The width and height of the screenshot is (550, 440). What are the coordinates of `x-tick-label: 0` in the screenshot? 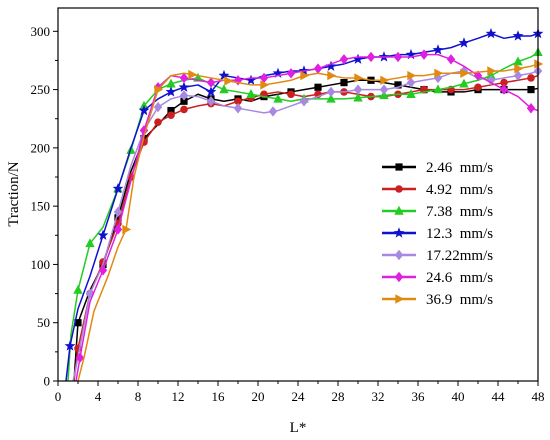 It's located at (58, 396).